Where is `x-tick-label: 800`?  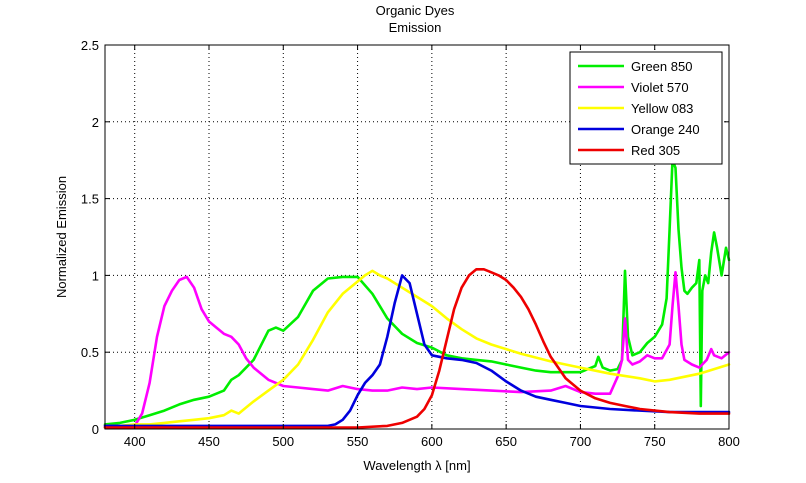 x-tick-label: 800 is located at coordinates (729, 441).